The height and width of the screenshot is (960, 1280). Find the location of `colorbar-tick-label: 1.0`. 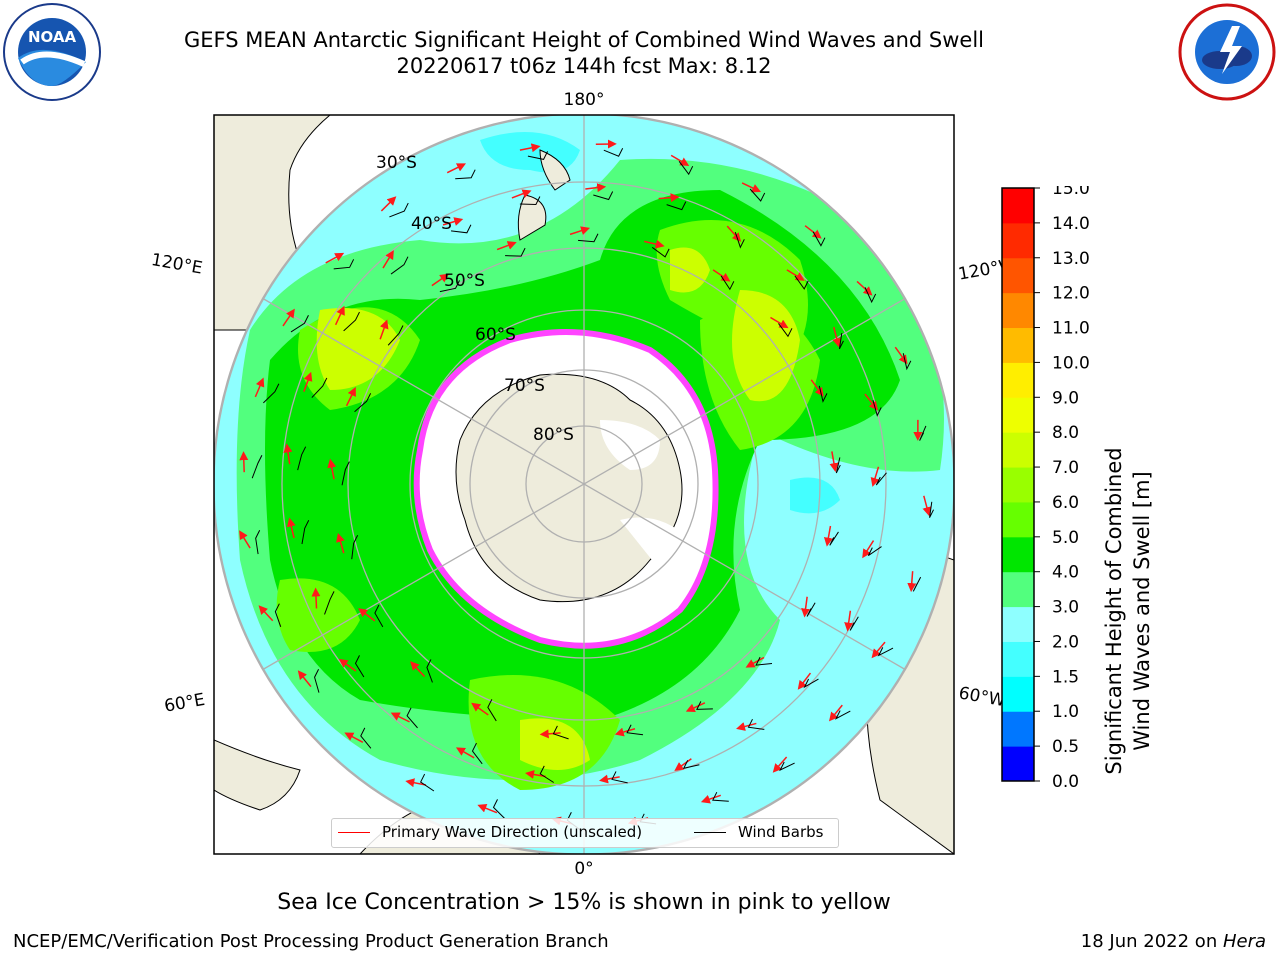

colorbar-tick-label: 1.0 is located at coordinates (1065, 712).